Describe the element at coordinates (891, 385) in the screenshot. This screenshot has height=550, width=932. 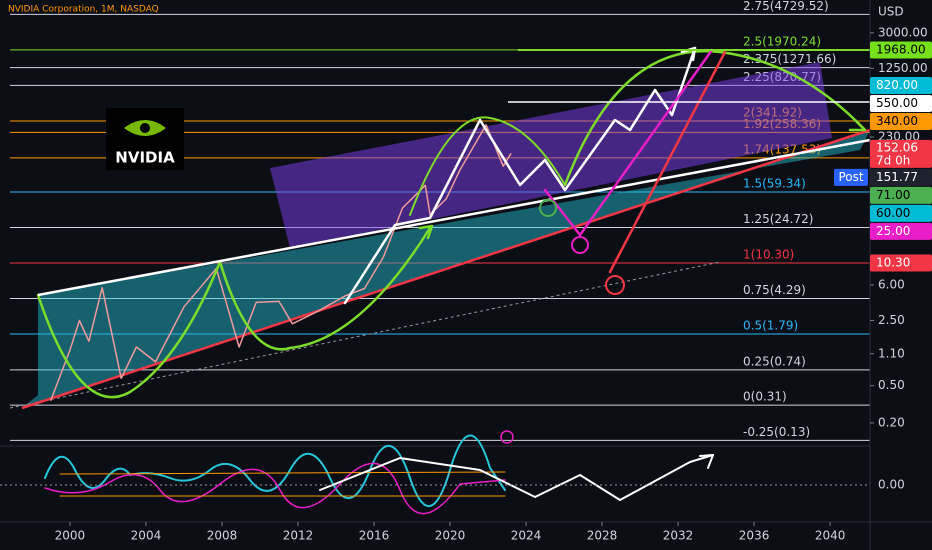
I see `y-tick-label: 0.50` at that location.